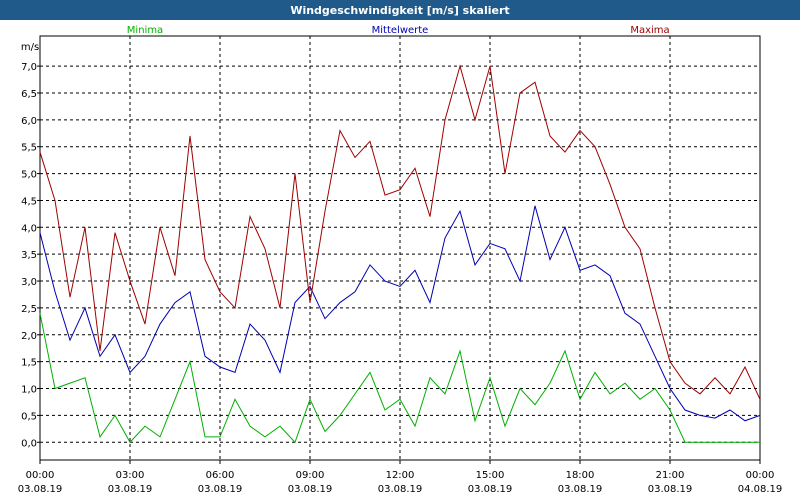  I want to click on y-tick-label: 4,5, so click(29, 201).